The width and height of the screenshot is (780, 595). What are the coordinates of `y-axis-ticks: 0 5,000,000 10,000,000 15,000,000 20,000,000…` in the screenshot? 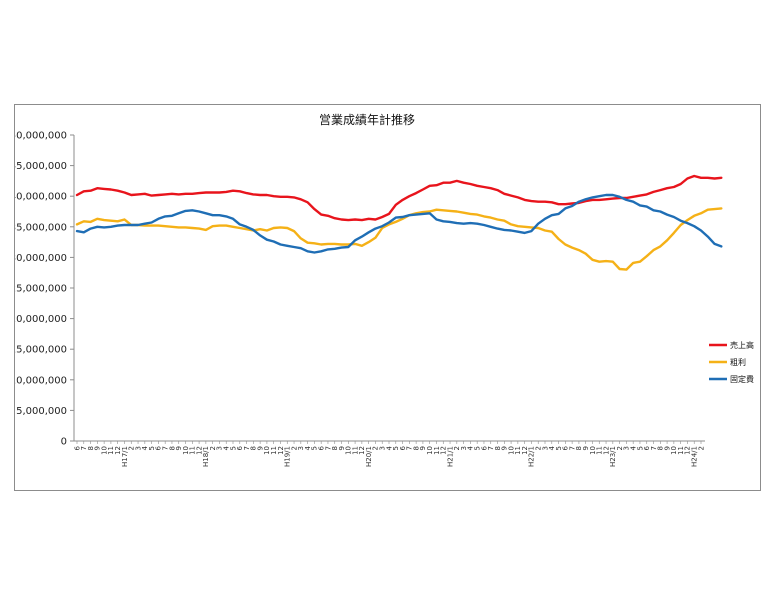 It's located at (44, 289).